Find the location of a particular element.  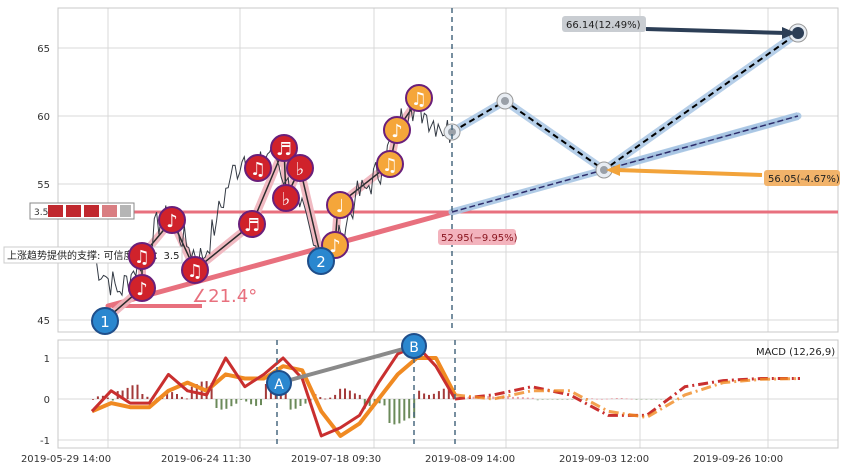

y-tick-55: 55 is located at coordinates (43, 185).